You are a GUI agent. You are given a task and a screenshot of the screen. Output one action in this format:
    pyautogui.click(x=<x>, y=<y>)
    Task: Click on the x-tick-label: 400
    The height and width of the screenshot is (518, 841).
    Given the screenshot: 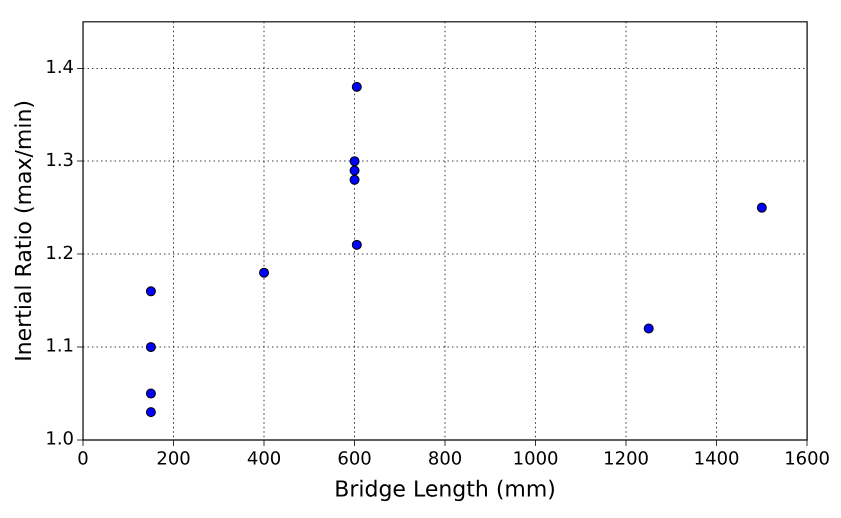 What is the action you would take?
    pyautogui.click(x=264, y=459)
    